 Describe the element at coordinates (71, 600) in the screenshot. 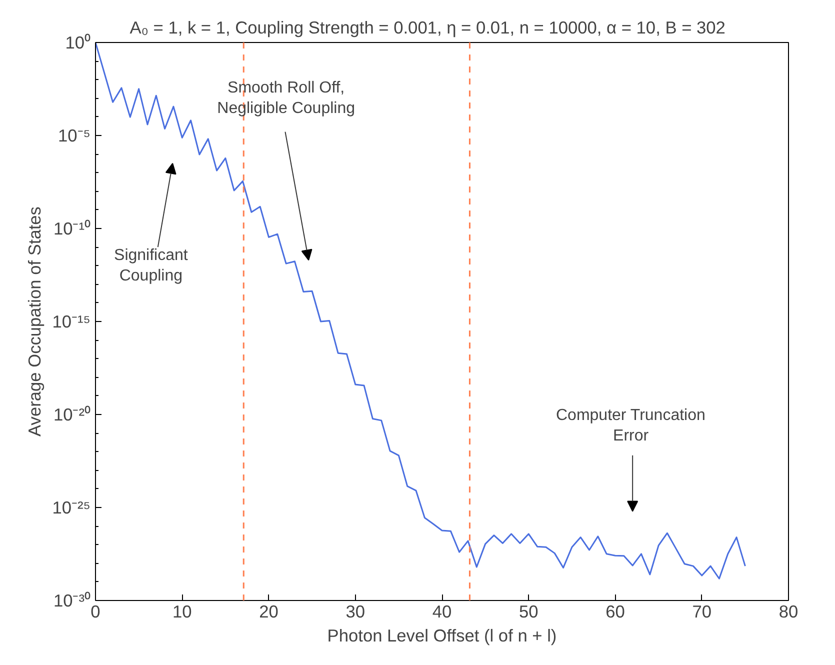

I see `y-tick-label: 10⁻³⁰` at that location.